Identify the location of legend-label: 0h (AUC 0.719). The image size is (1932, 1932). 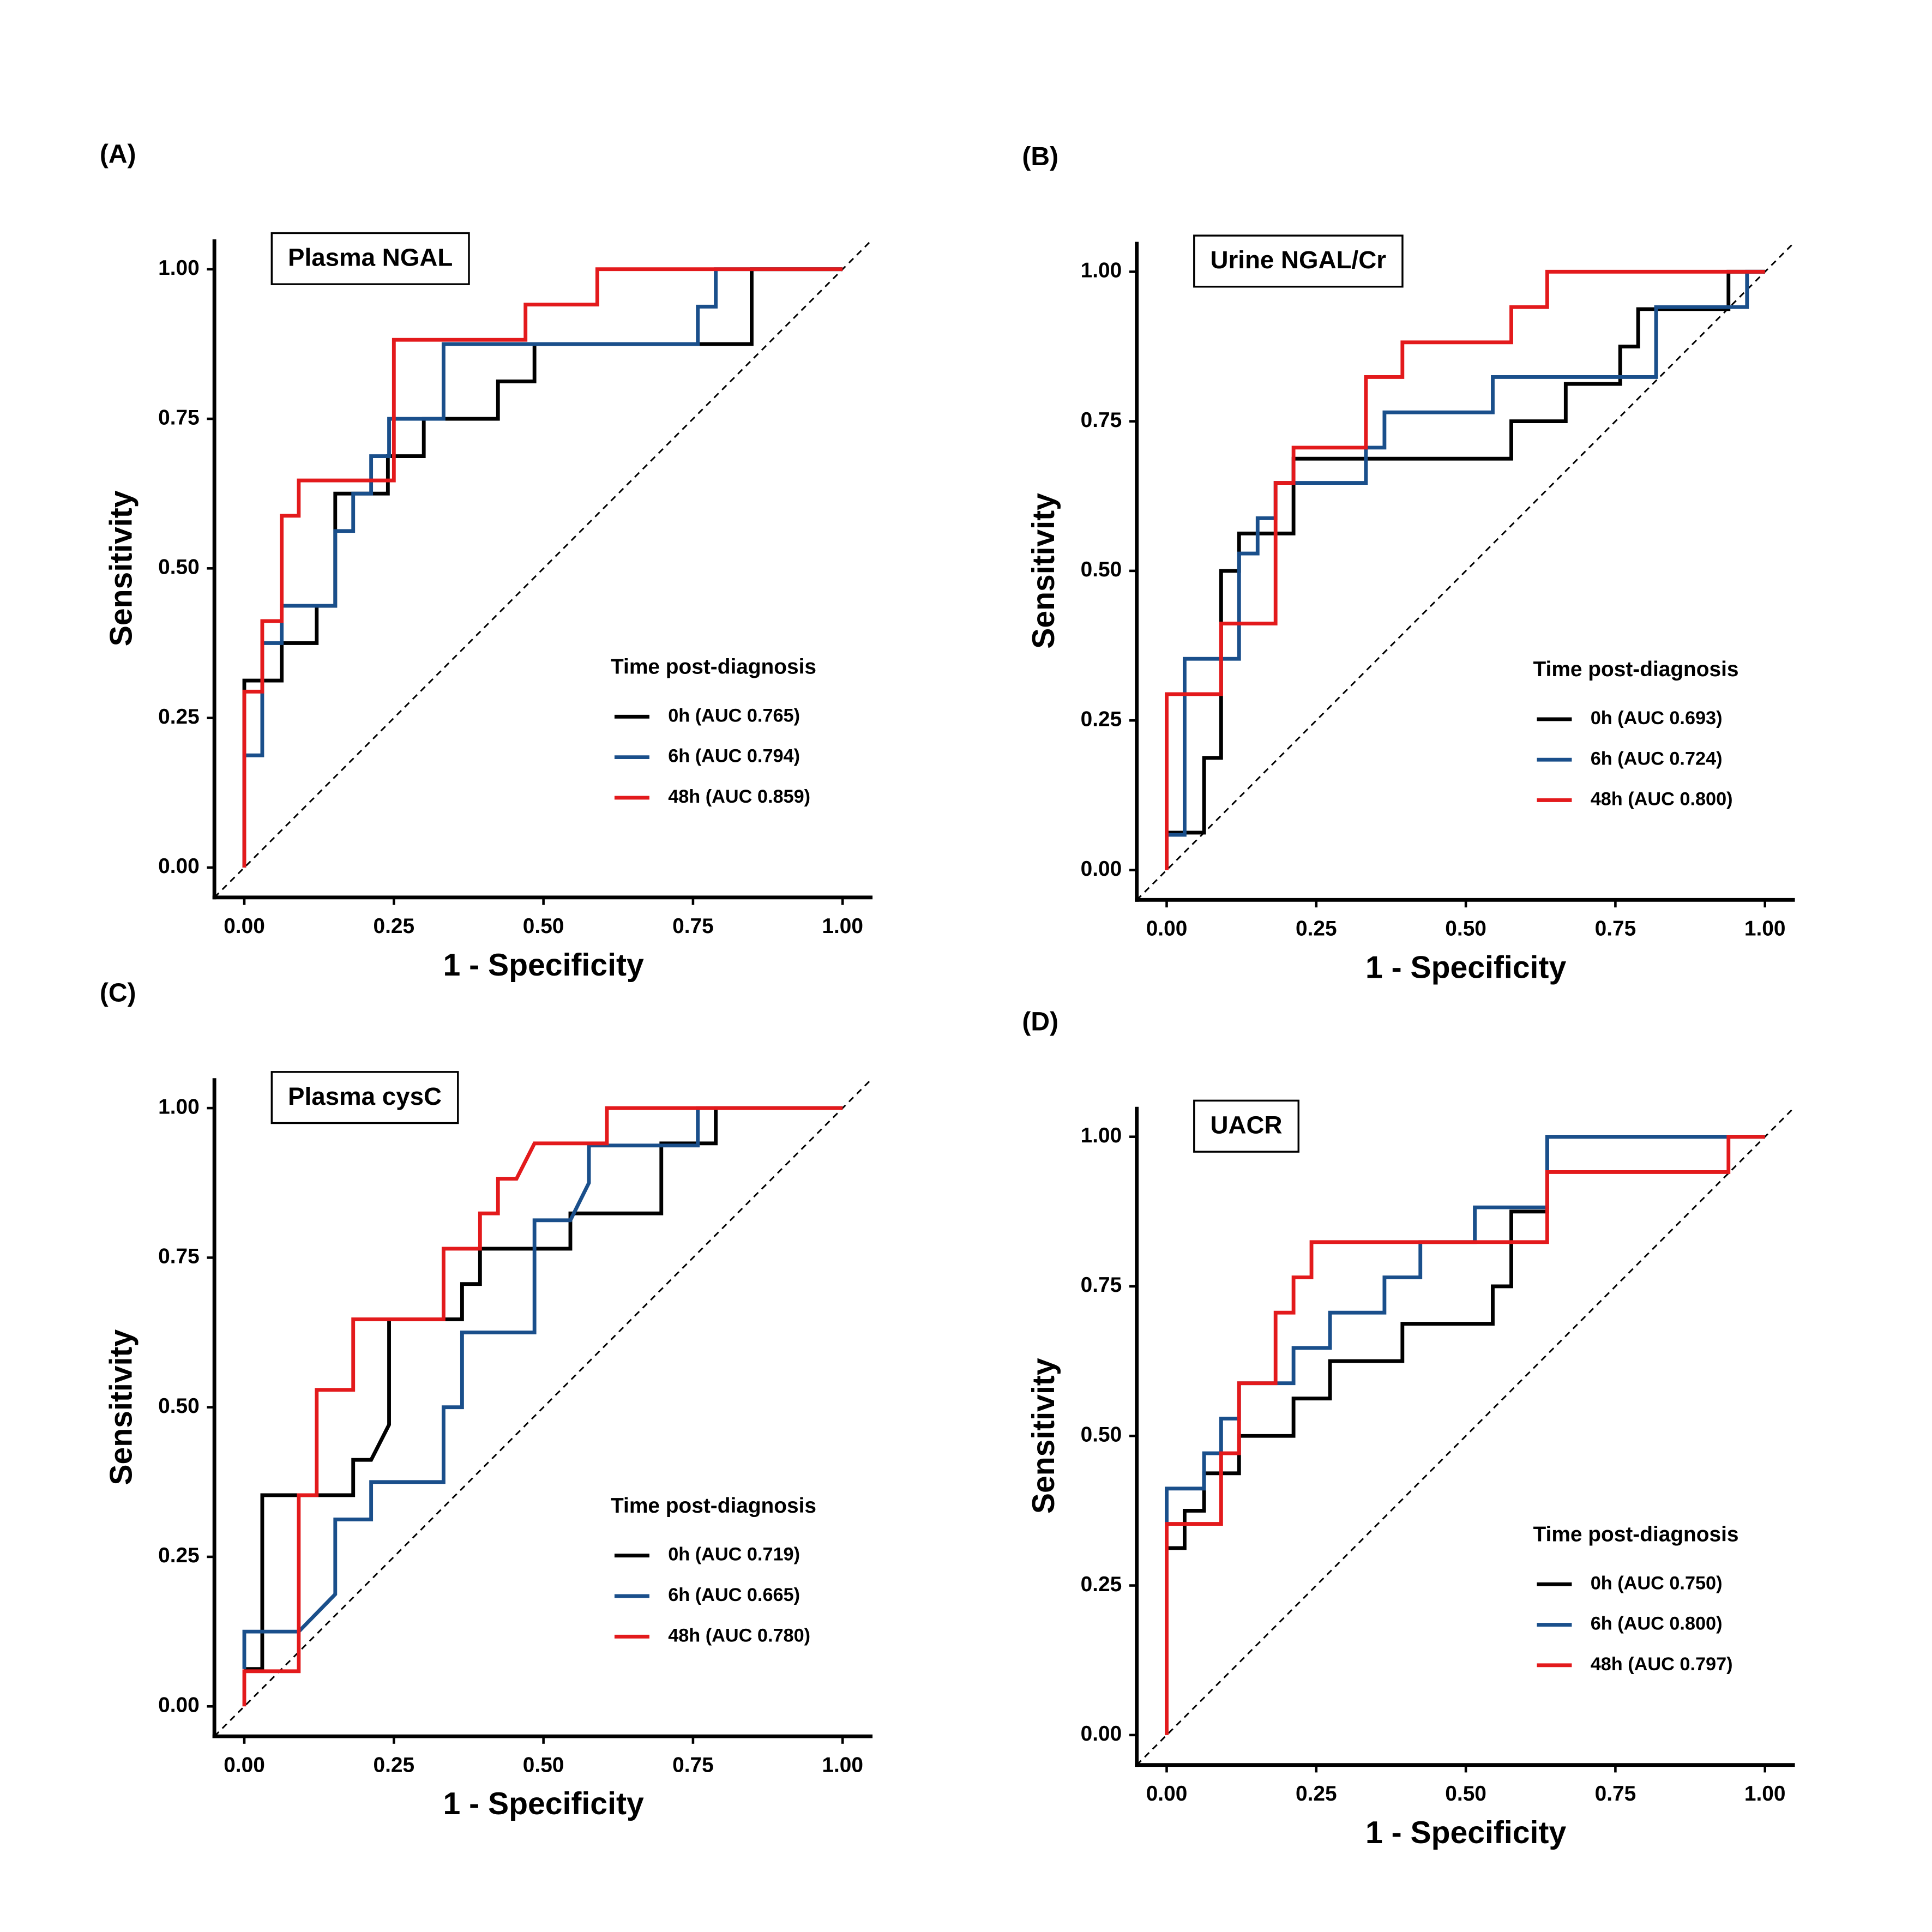
(734, 1554).